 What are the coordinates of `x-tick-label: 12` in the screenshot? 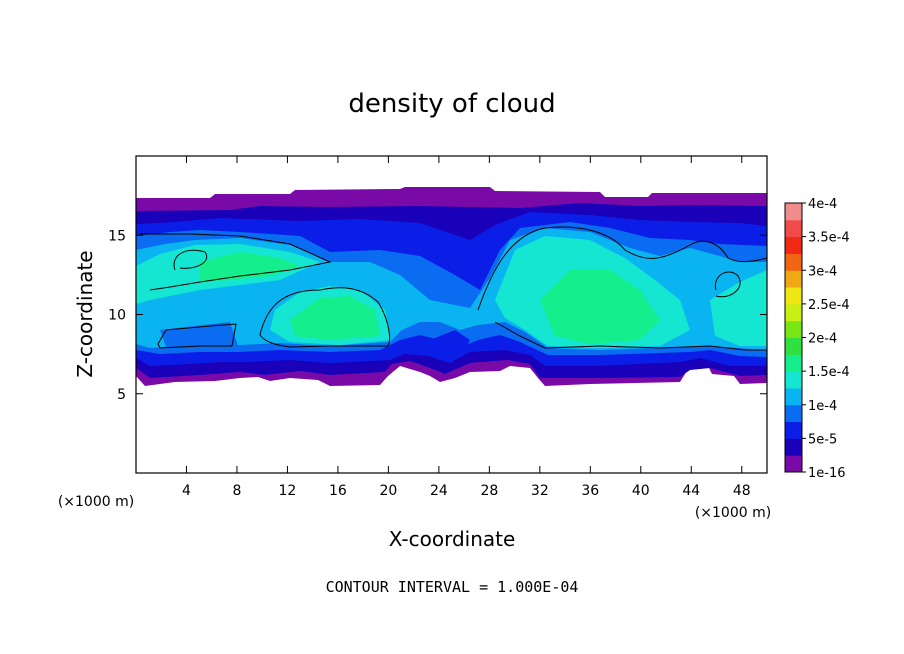 It's located at (288, 491).